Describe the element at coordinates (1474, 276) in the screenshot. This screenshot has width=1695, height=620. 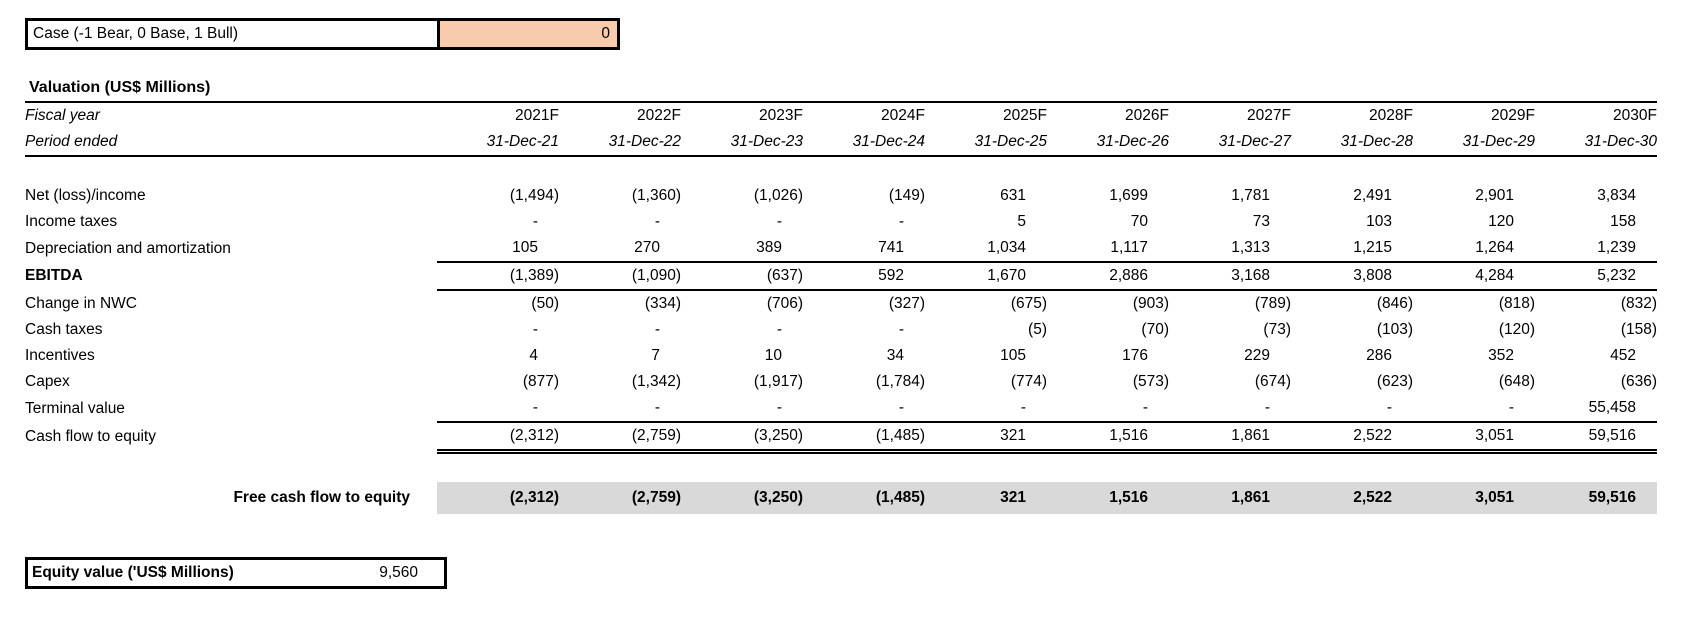
I see `value-cell: 4,284` at that location.